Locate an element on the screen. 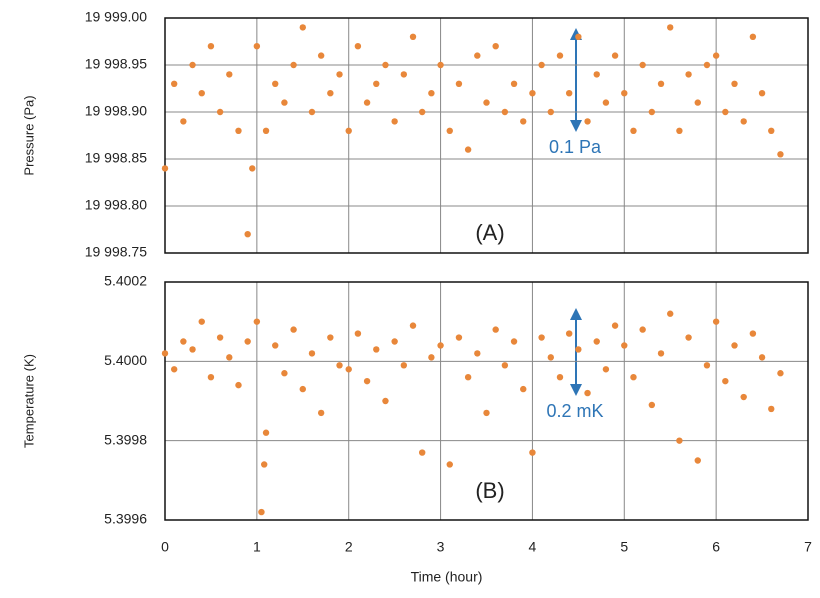  x-tick-label: 6 is located at coordinates (716, 547).